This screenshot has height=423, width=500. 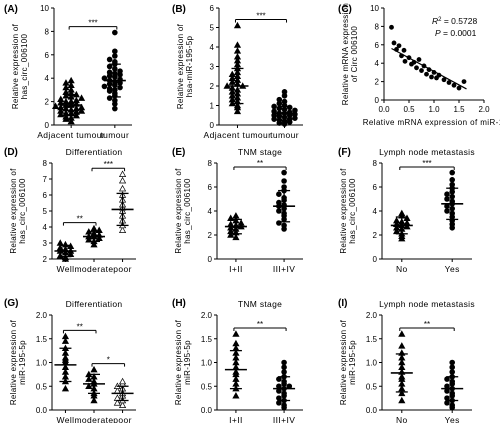 What do you see at coordinates (45, 211) in the screenshot?
I see `y-tick-label: 5` at bounding box center [45, 211].